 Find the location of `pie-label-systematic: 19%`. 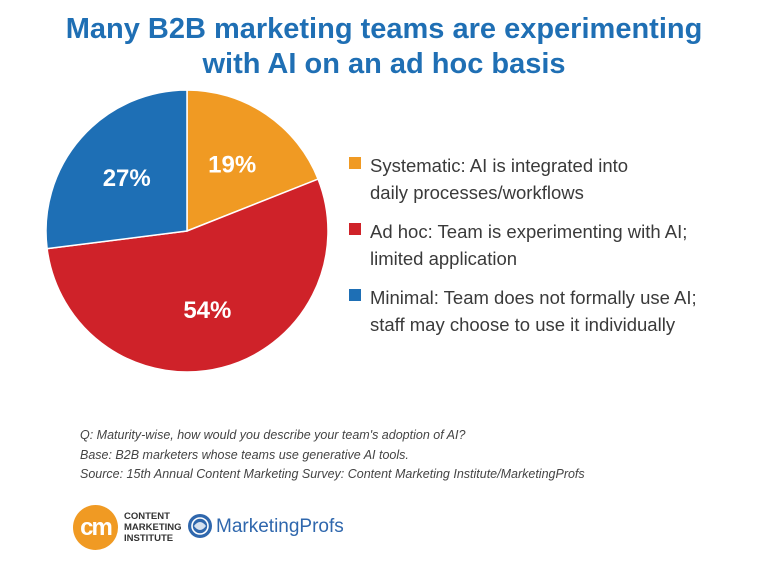

pie-label-systematic: 19% is located at coordinates (232, 165).